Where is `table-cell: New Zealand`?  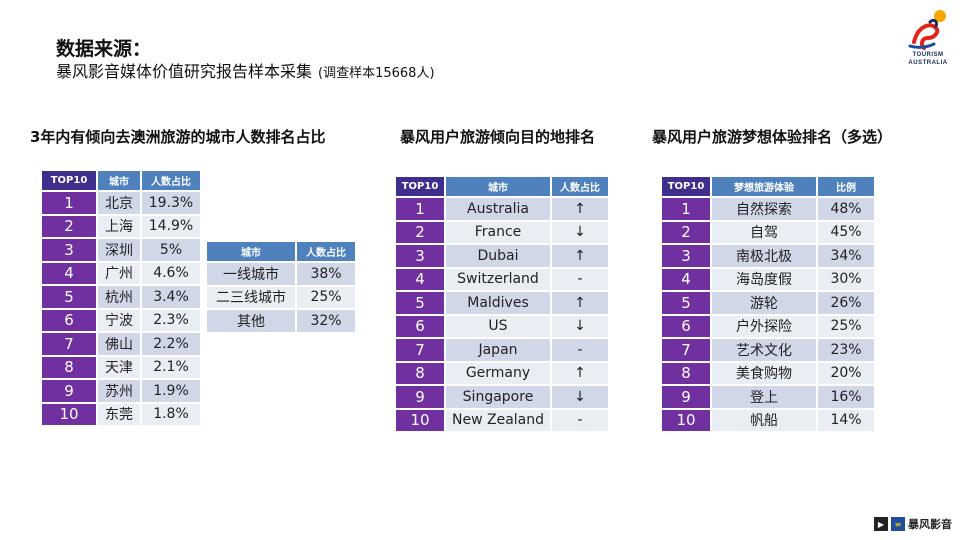 table-cell: New Zealand is located at coordinates (498, 420).